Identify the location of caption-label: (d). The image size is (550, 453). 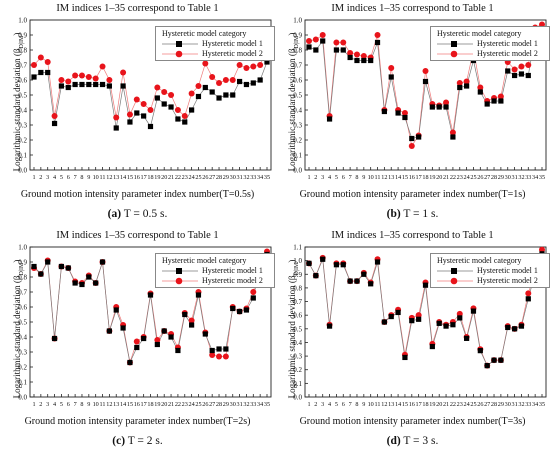
(393, 441).